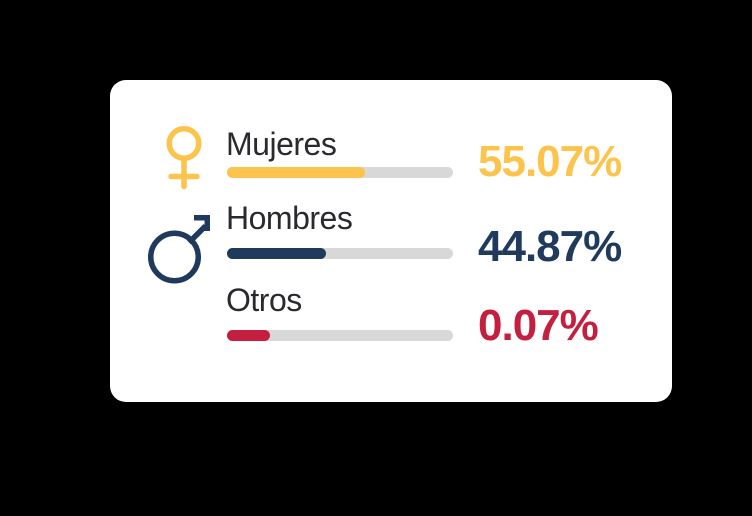  What do you see at coordinates (277, 253) in the screenshot?
I see `progress-fill-hombres` at bounding box center [277, 253].